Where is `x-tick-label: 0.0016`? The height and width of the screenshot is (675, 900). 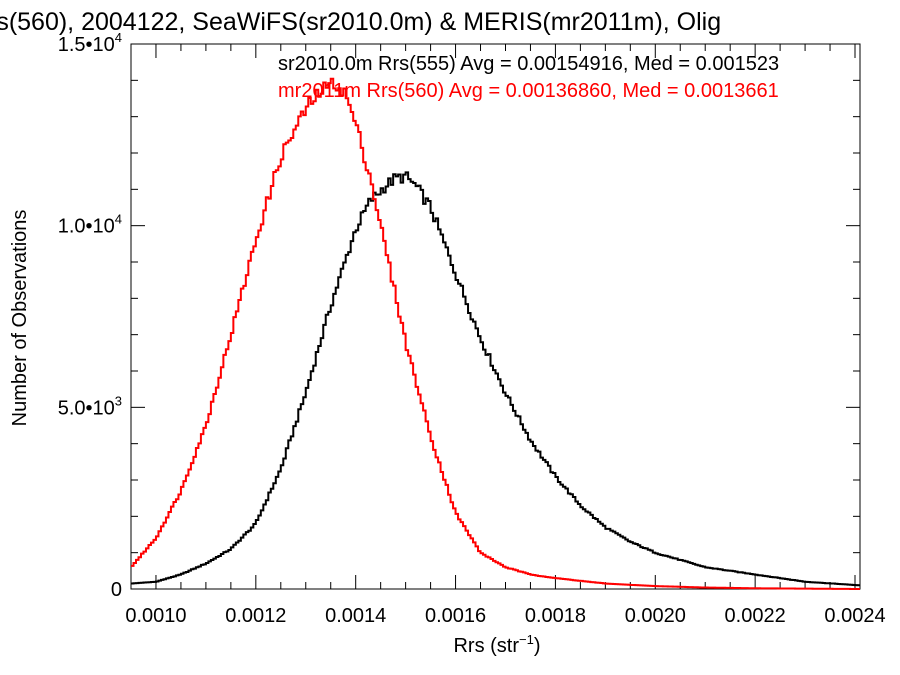
x-tick-label: 0.0016 is located at coordinates (455, 616).